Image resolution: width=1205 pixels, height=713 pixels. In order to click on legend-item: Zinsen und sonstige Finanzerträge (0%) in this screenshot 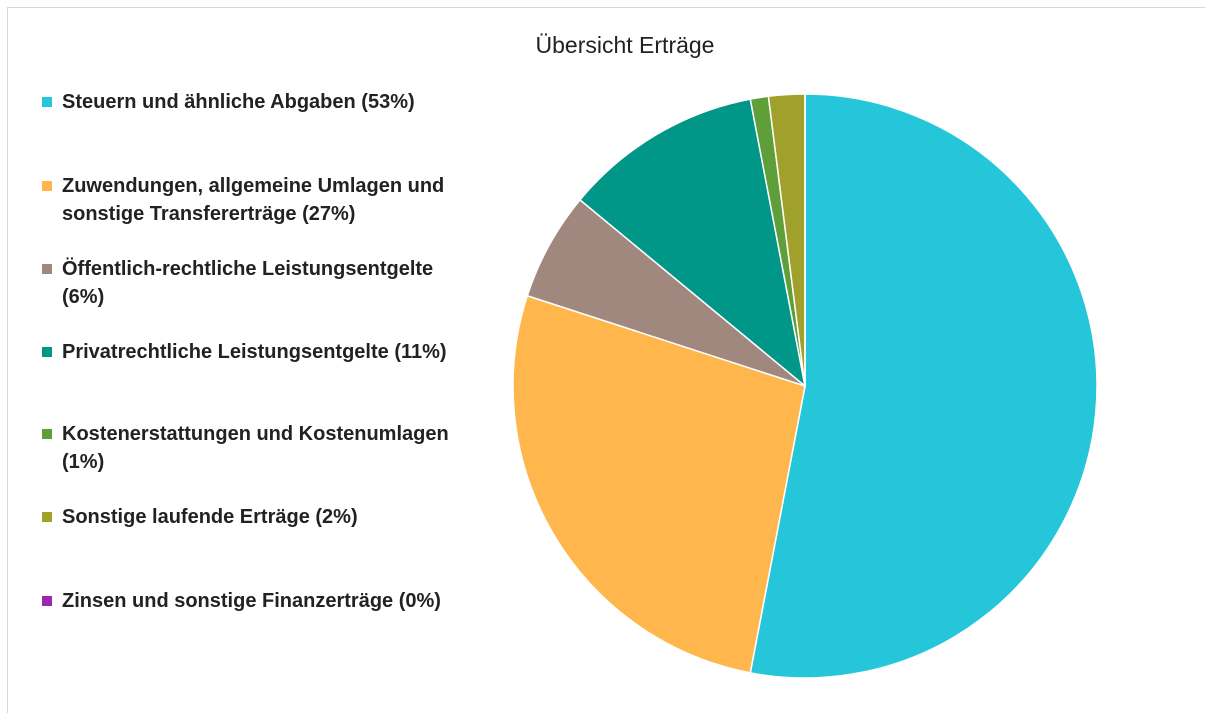, I will do `click(252, 601)`.